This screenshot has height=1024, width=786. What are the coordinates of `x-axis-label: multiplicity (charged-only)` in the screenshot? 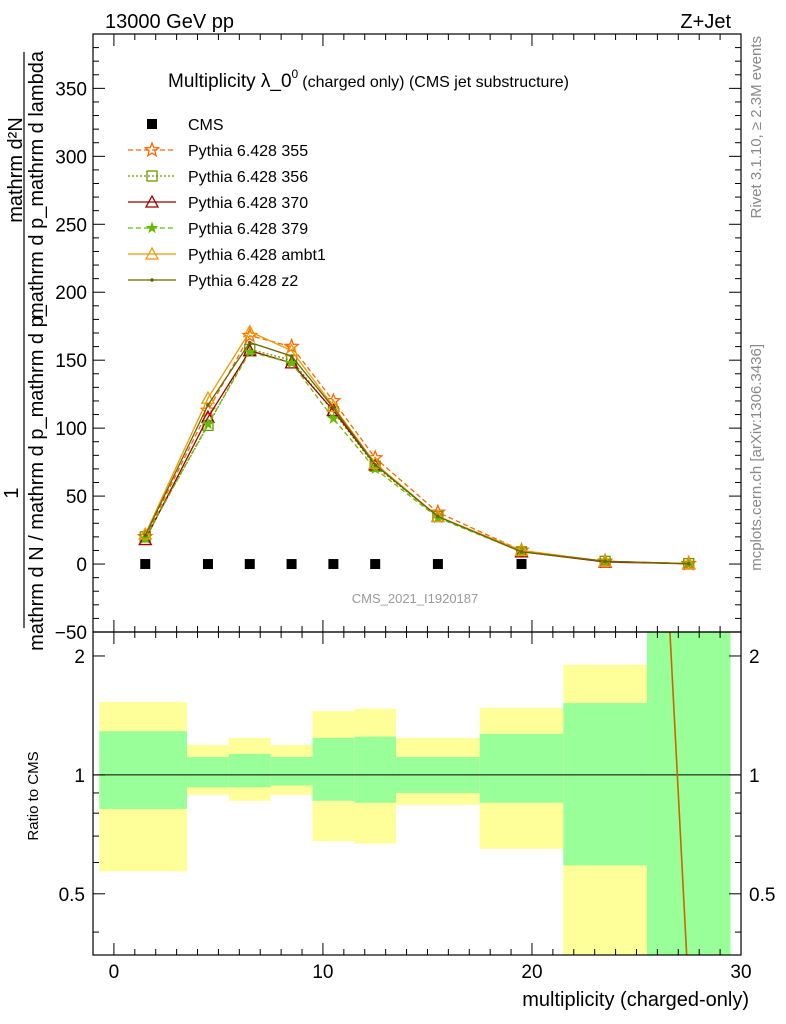 It's located at (635, 1000).